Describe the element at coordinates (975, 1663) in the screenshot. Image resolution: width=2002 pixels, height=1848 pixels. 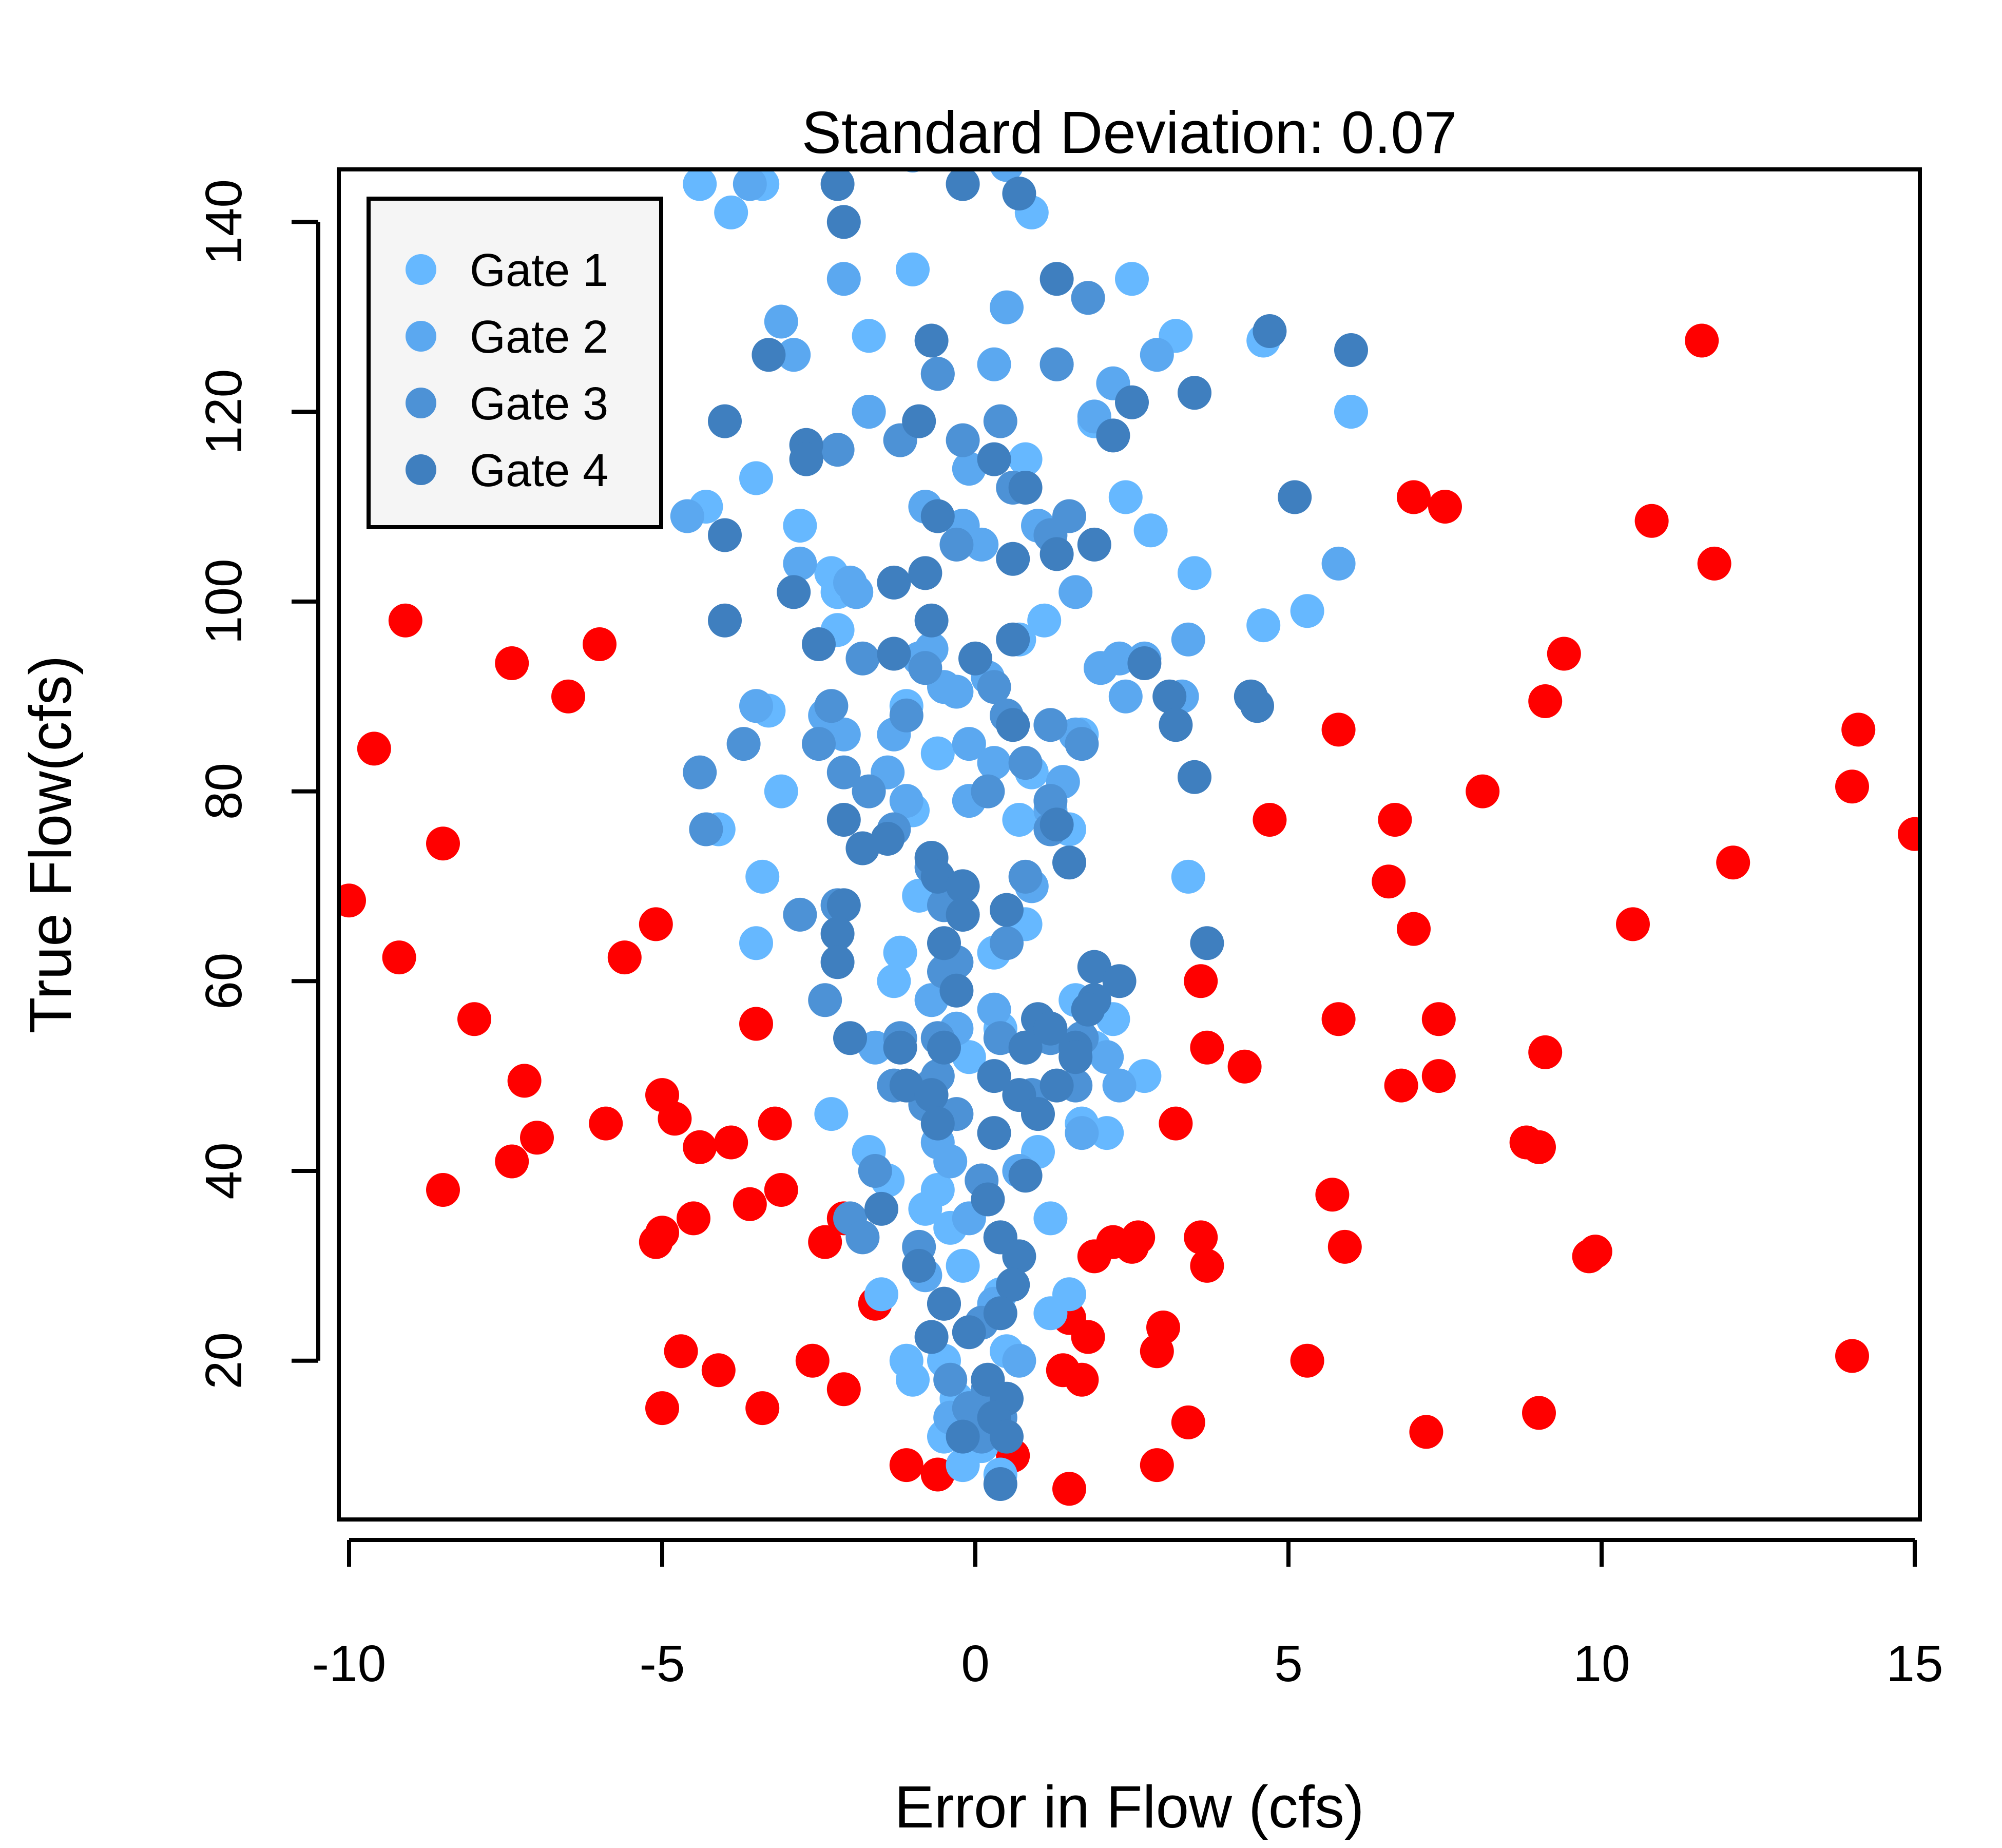
I see `x-tick-label: 0` at that location.